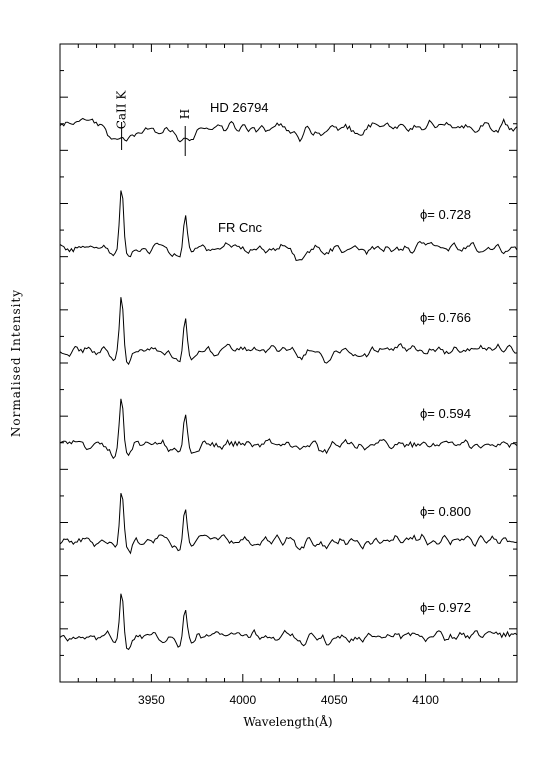 Image resolution: width=545 pixels, height=763 pixels. I want to click on x-axis-label: Wavelength(Å), so click(287, 721).